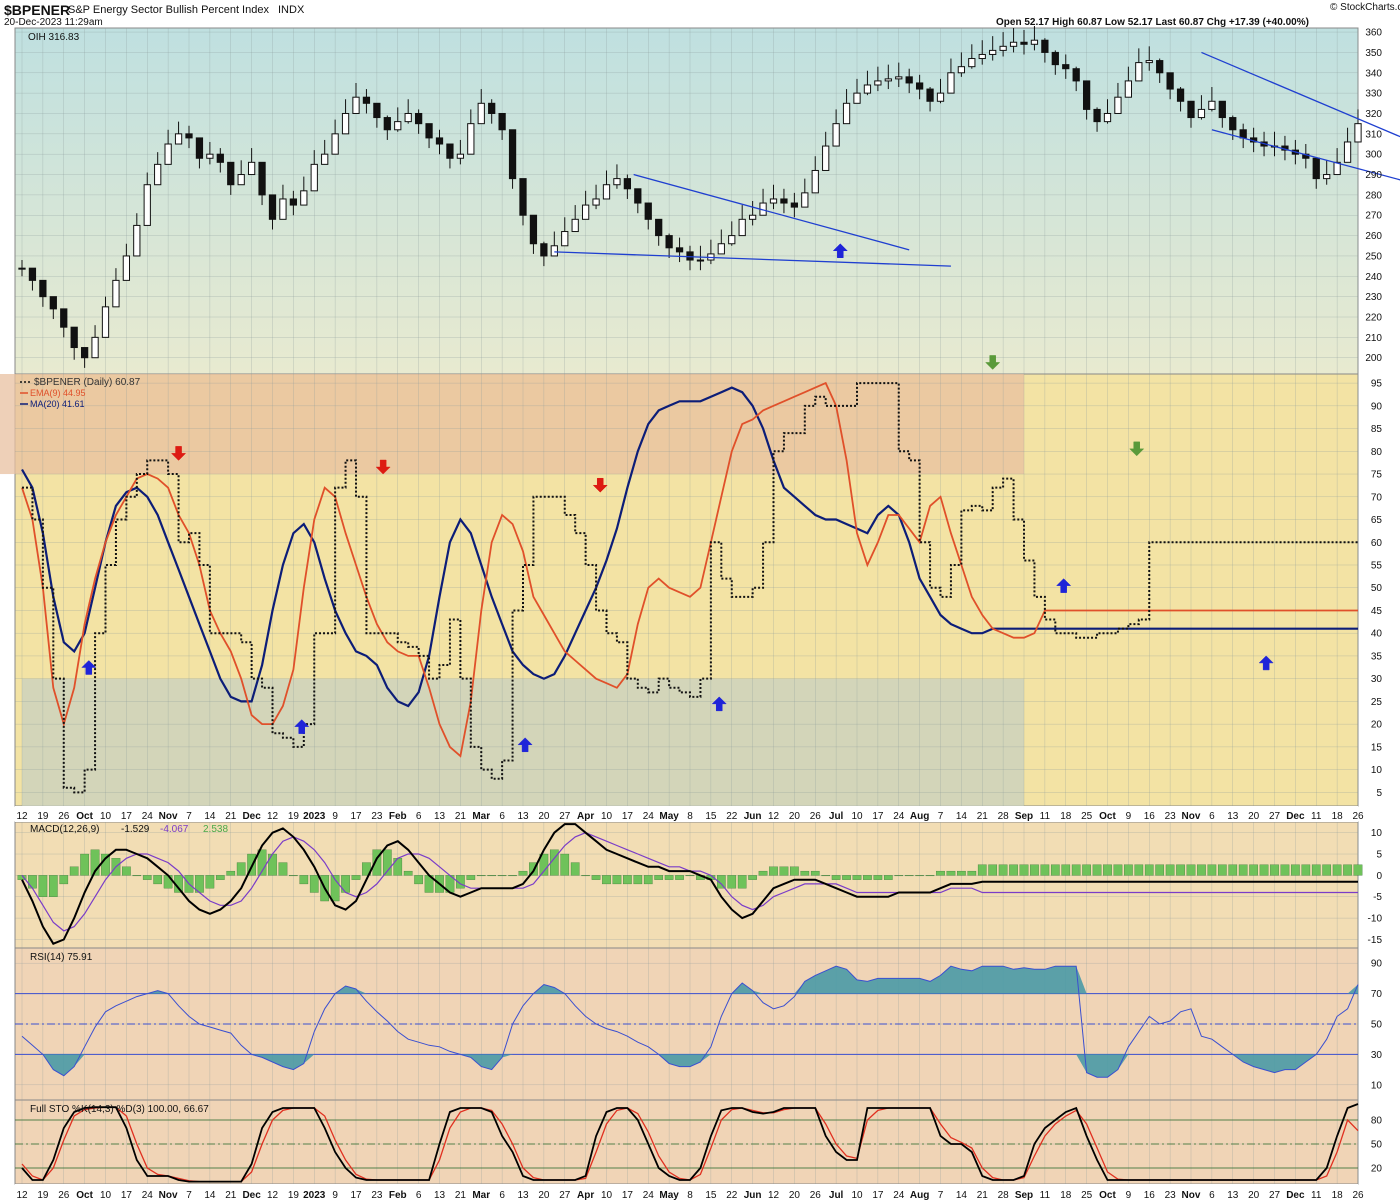 The width and height of the screenshot is (1400, 1204). What do you see at coordinates (1377, 725) in the screenshot?
I see `y-tick-label: 20` at bounding box center [1377, 725].